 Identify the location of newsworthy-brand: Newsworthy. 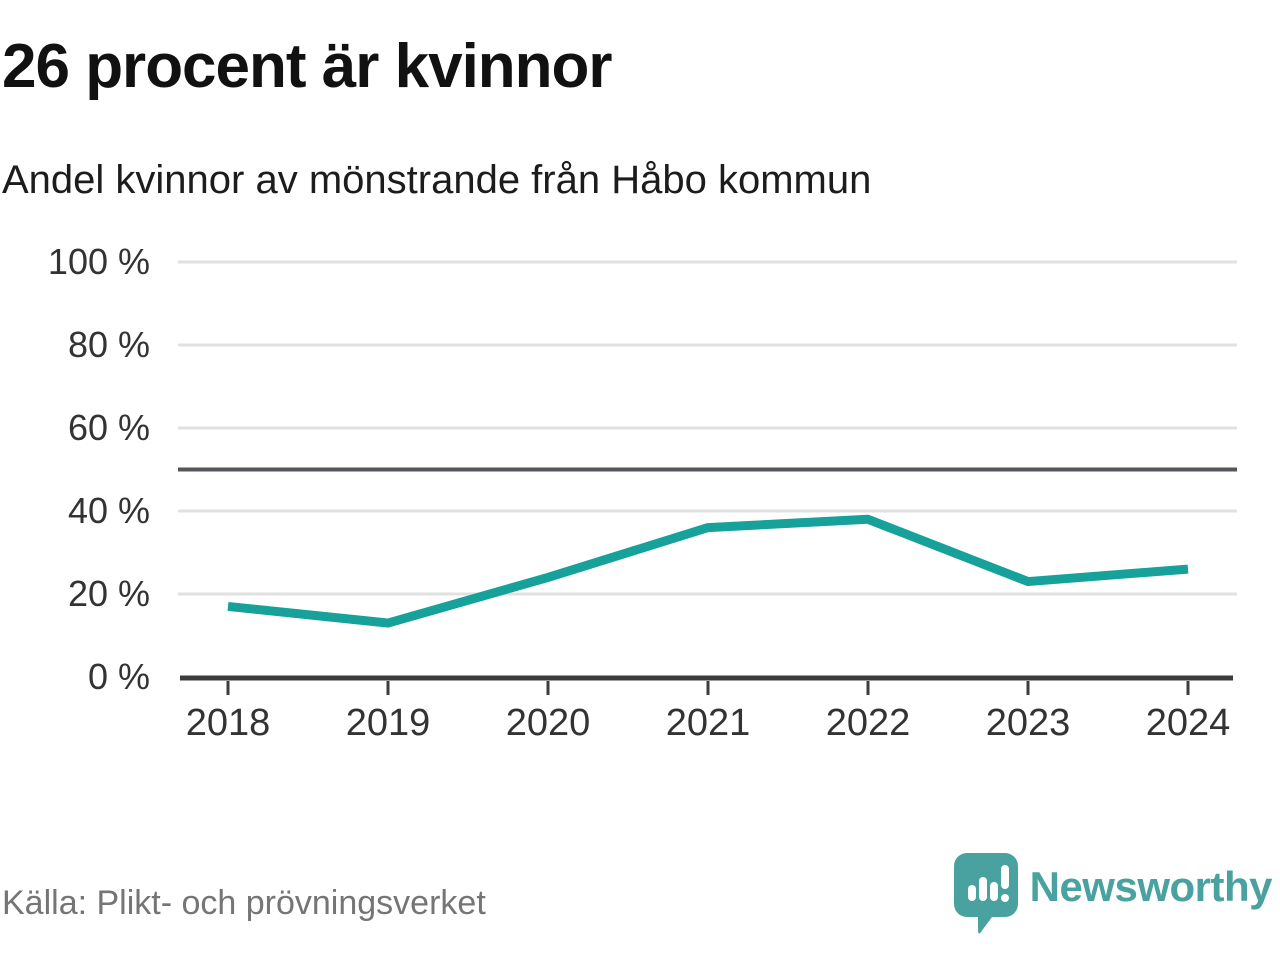
(1113, 894).